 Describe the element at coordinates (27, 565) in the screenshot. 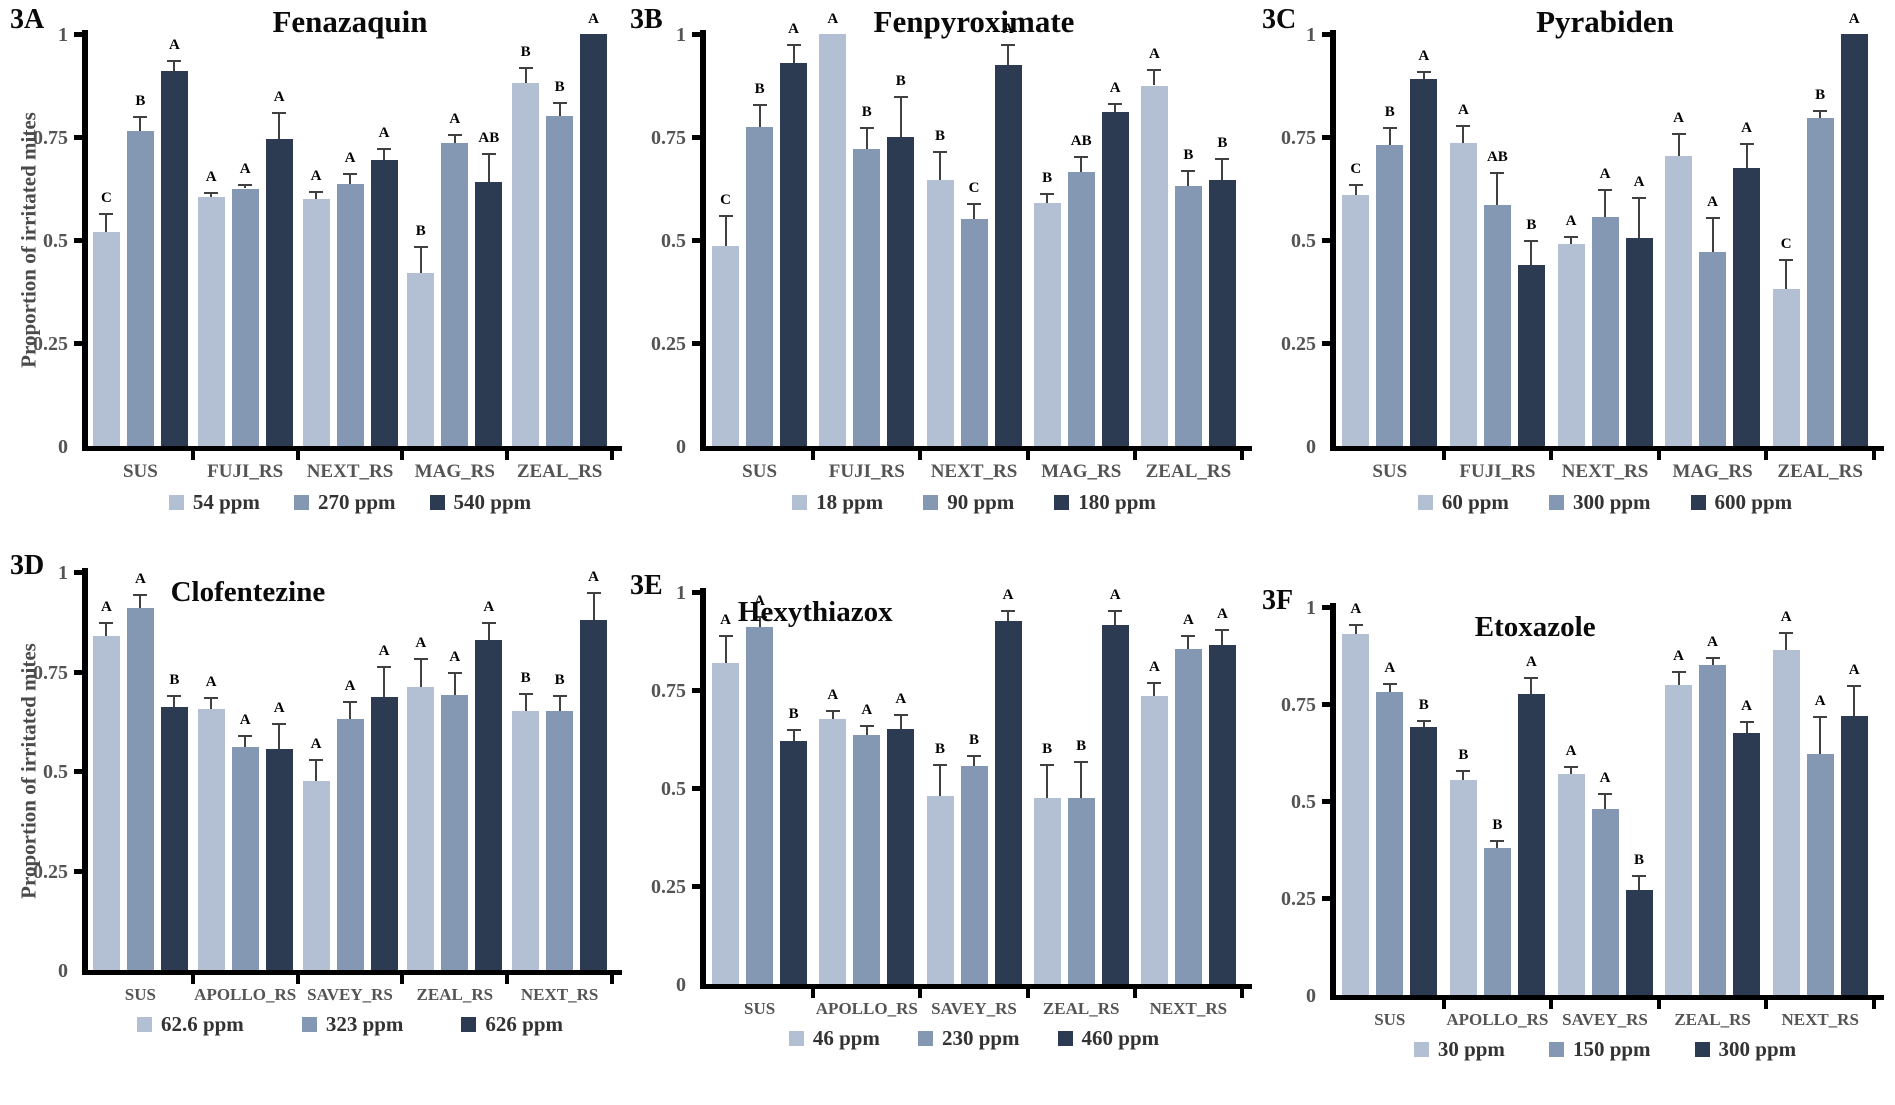

I see `panel-label: 3D` at that location.